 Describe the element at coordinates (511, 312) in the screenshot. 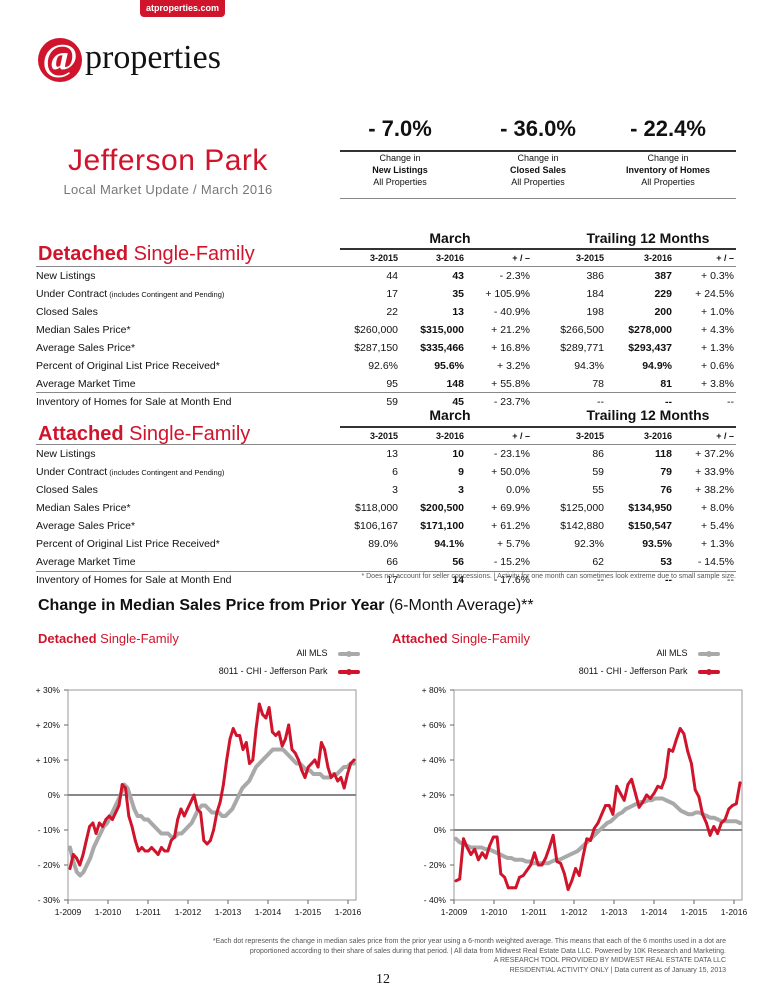

I see `table-cell: - 40.9%` at that location.